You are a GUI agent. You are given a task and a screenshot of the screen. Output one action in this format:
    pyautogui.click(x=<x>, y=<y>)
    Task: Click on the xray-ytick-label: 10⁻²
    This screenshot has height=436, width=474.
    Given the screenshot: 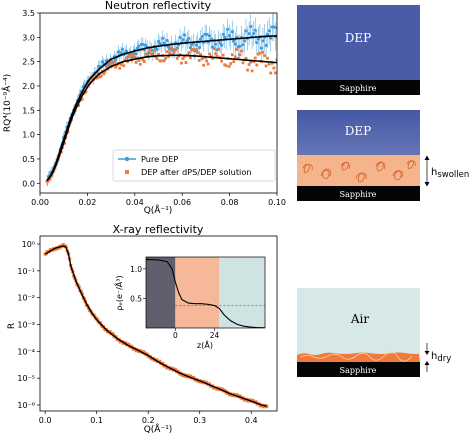 What is the action you would take?
    pyautogui.click(x=26, y=298)
    